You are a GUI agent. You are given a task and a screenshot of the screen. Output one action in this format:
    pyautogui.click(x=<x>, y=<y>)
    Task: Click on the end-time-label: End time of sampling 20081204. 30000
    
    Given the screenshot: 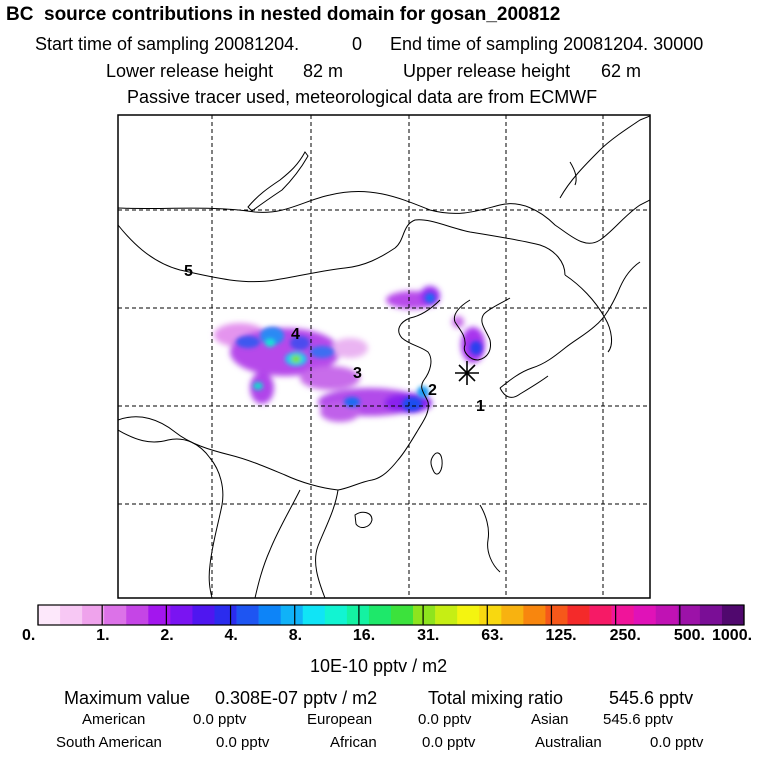 What is the action you would take?
    pyautogui.click(x=547, y=44)
    